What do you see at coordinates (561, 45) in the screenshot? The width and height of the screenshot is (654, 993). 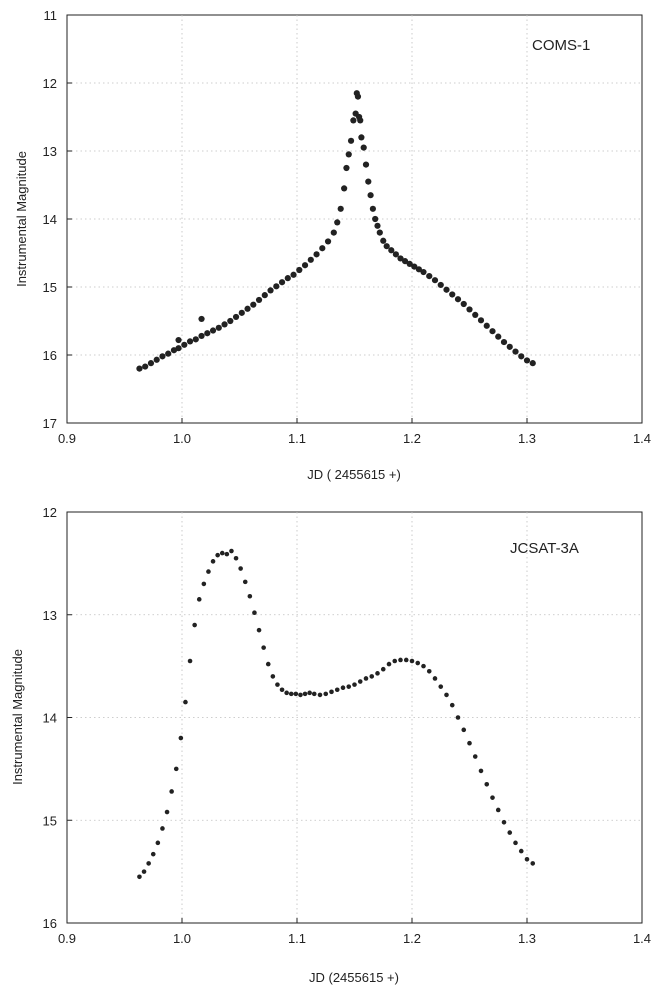 I see `chart-annotation: COMS-1` at bounding box center [561, 45].